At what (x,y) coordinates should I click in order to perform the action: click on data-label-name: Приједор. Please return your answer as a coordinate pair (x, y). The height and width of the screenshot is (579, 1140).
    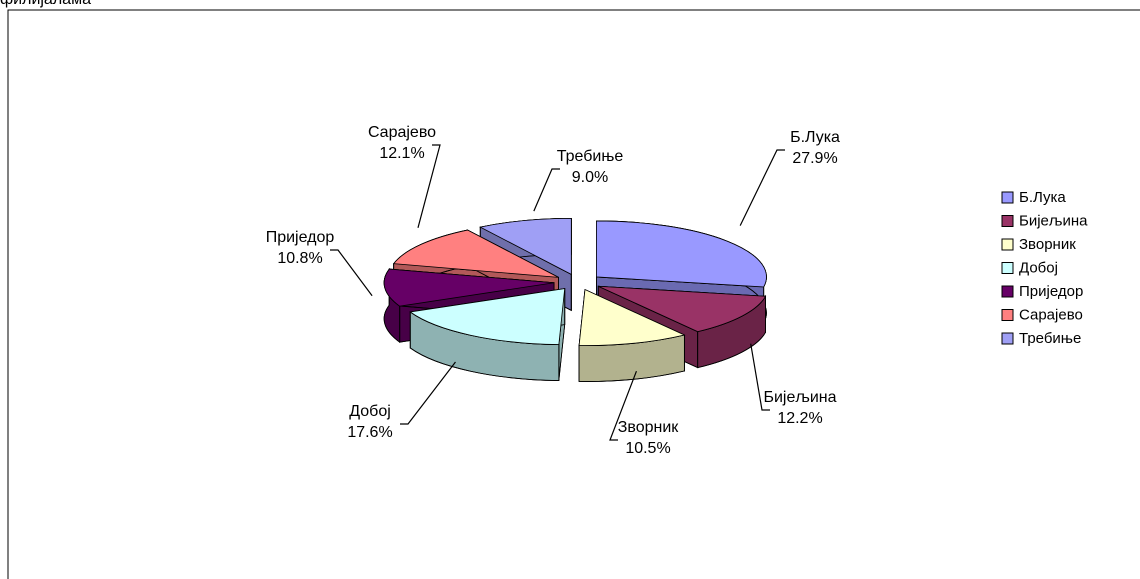
    Looking at the image, I should click on (300, 237).